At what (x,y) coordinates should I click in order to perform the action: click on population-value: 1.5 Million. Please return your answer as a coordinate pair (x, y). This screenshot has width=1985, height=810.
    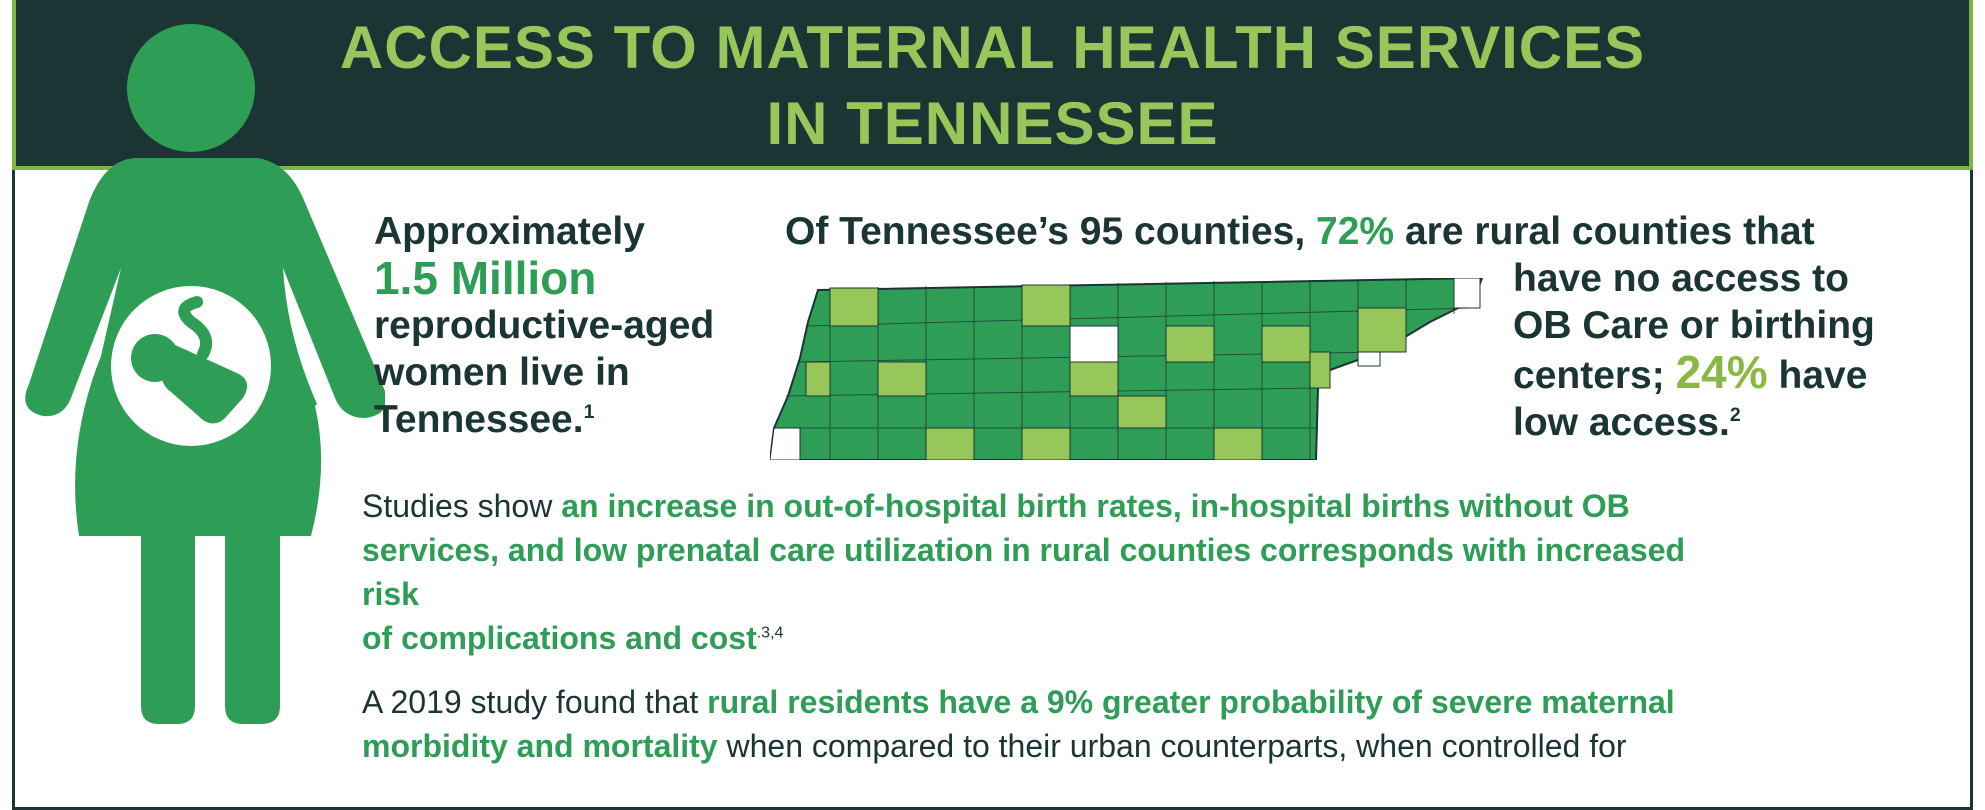
    Looking at the image, I should click on (485, 278).